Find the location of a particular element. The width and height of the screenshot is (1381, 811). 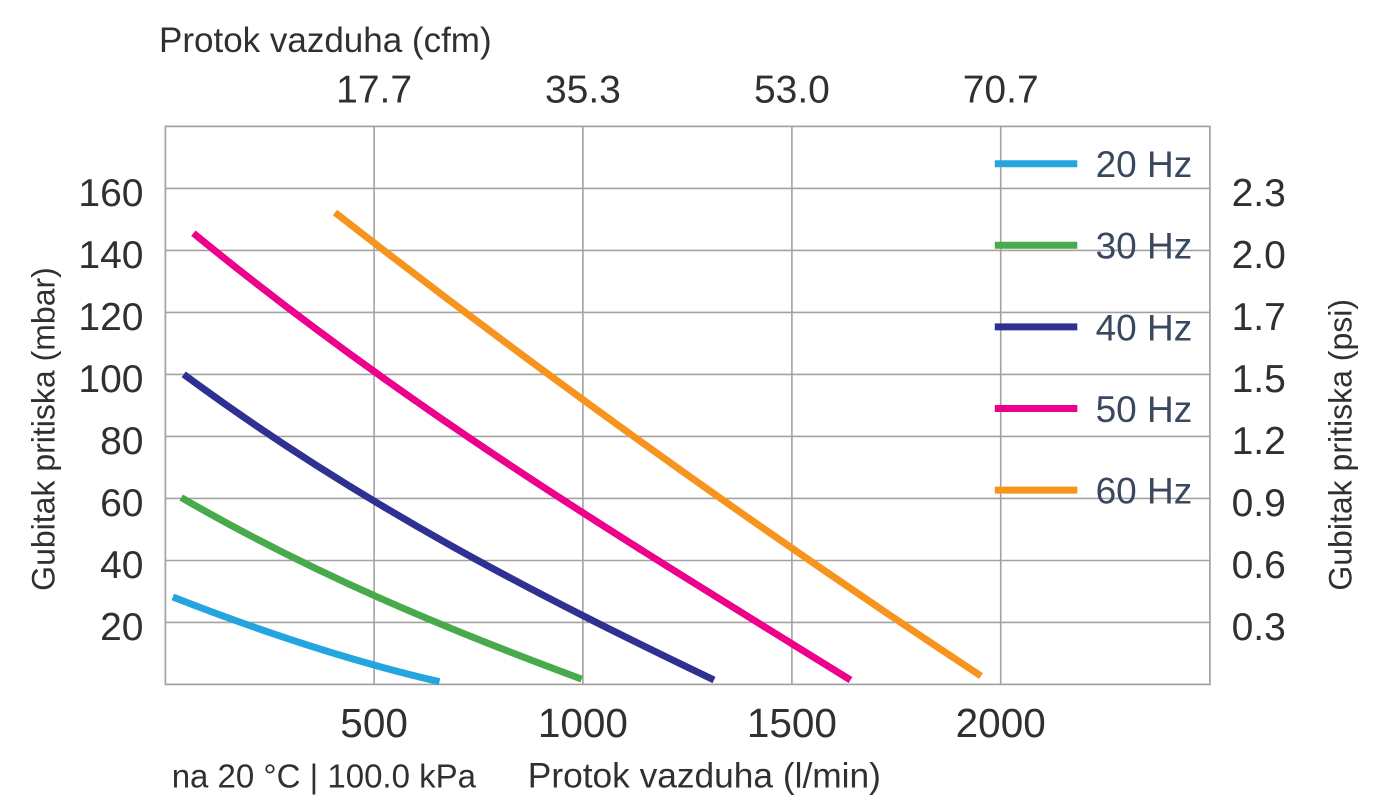

svg-text: 50 Hz is located at coordinates (1144, 409).